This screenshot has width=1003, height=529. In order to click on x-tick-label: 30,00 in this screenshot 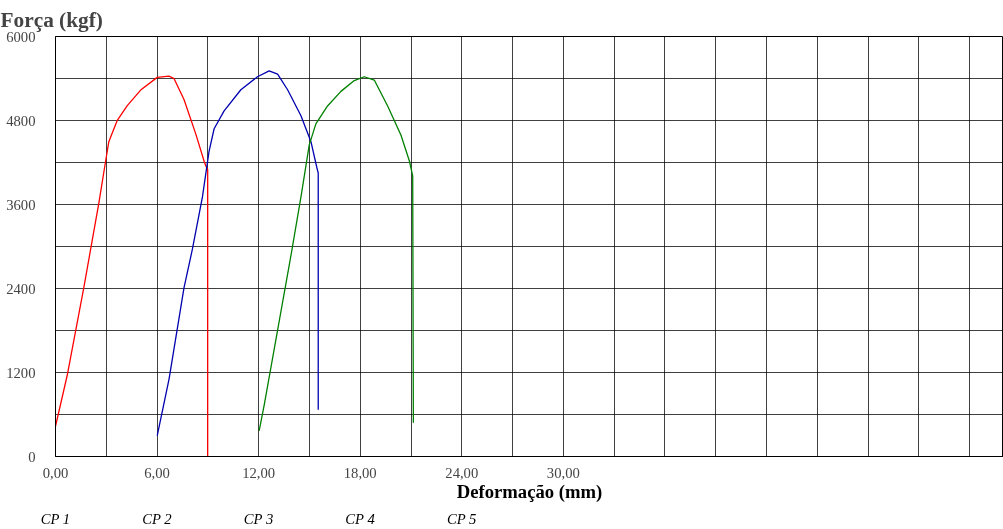, I will do `click(563, 472)`.